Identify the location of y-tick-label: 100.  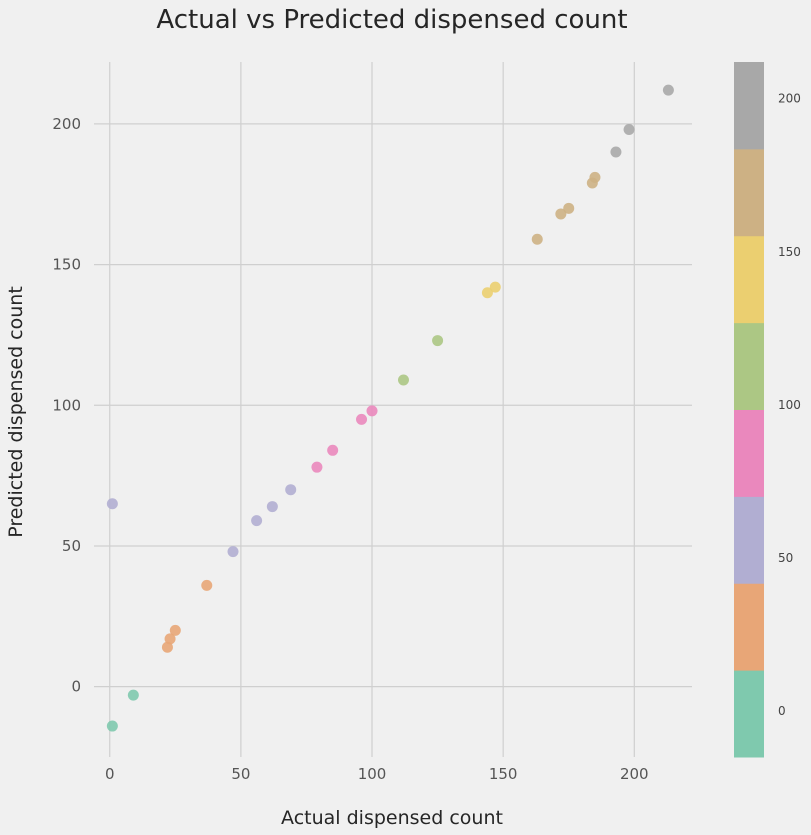
(66, 405).